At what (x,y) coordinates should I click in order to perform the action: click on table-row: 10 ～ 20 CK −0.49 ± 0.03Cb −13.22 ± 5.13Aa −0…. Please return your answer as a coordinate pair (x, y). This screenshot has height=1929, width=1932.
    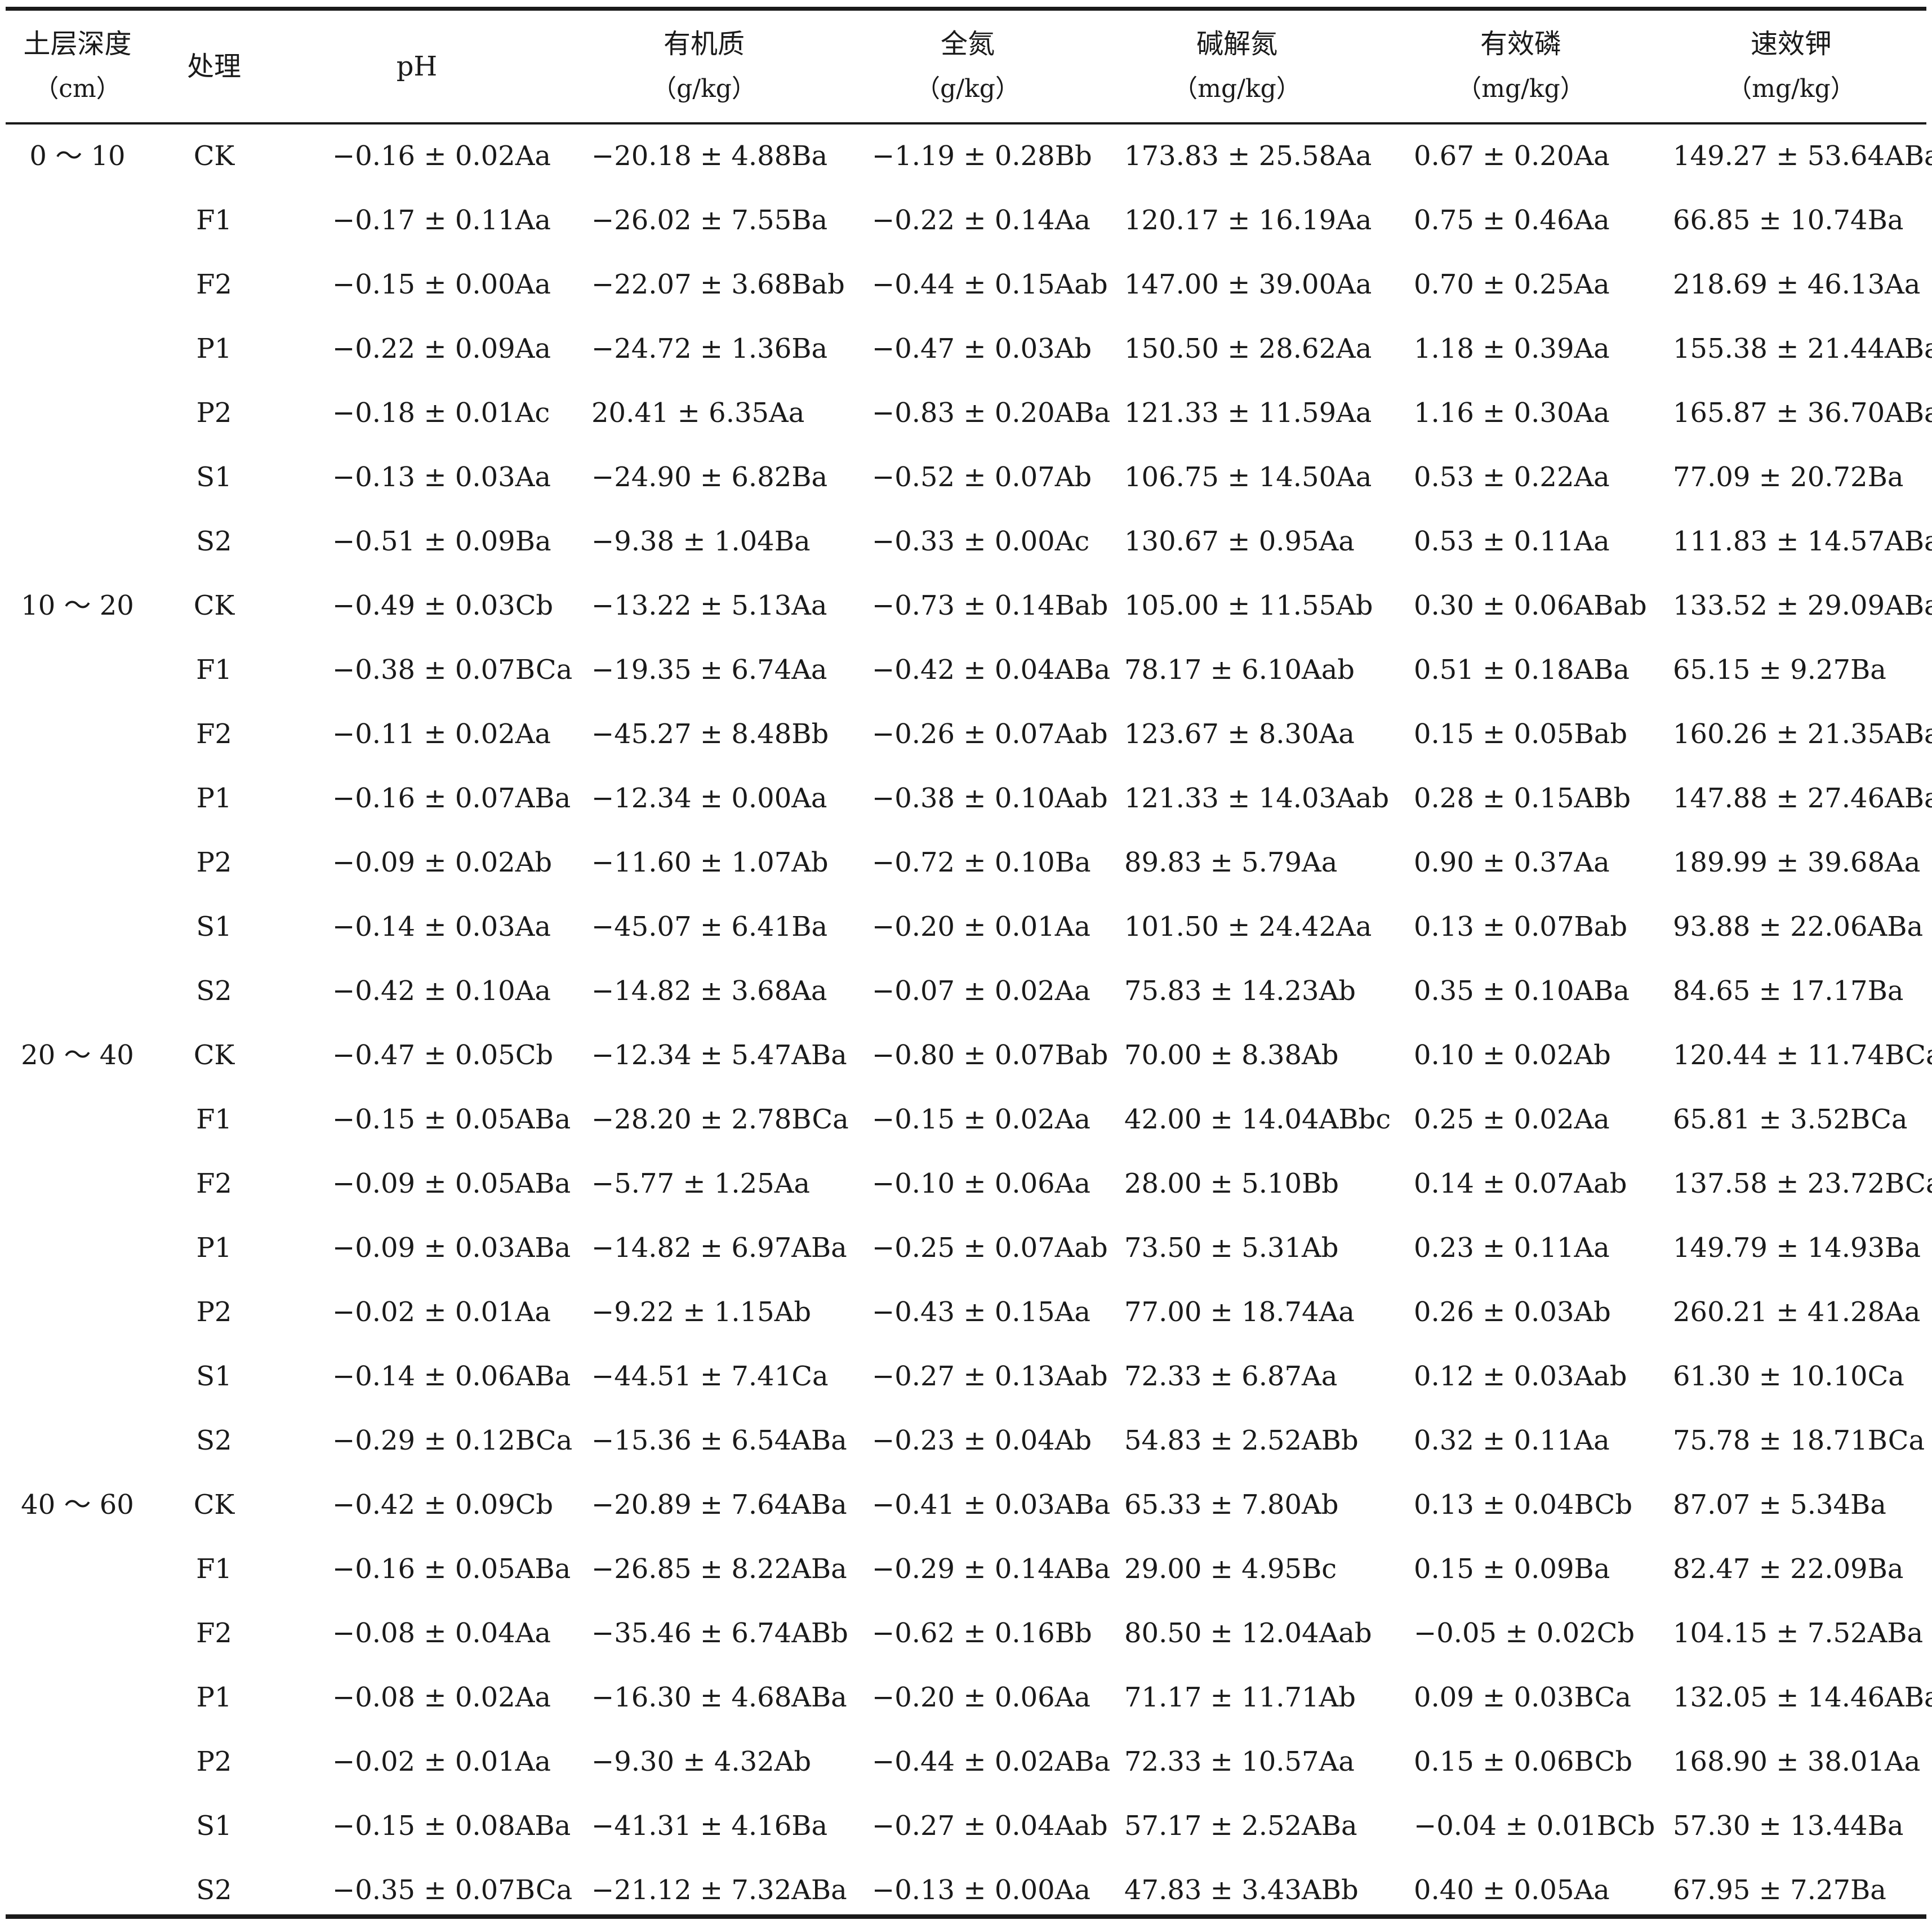
    Looking at the image, I should click on (966, 606).